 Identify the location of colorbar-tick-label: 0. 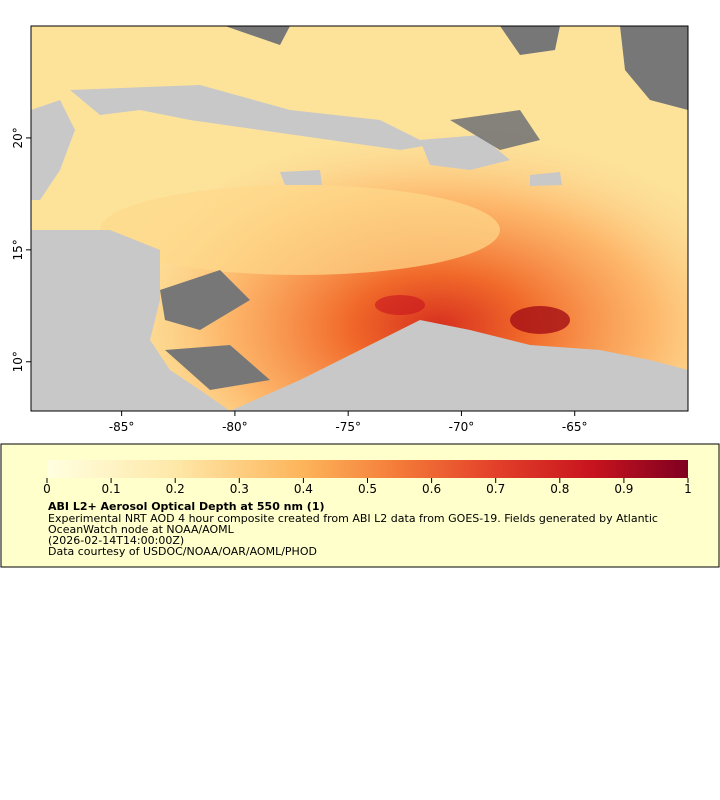
(47, 489).